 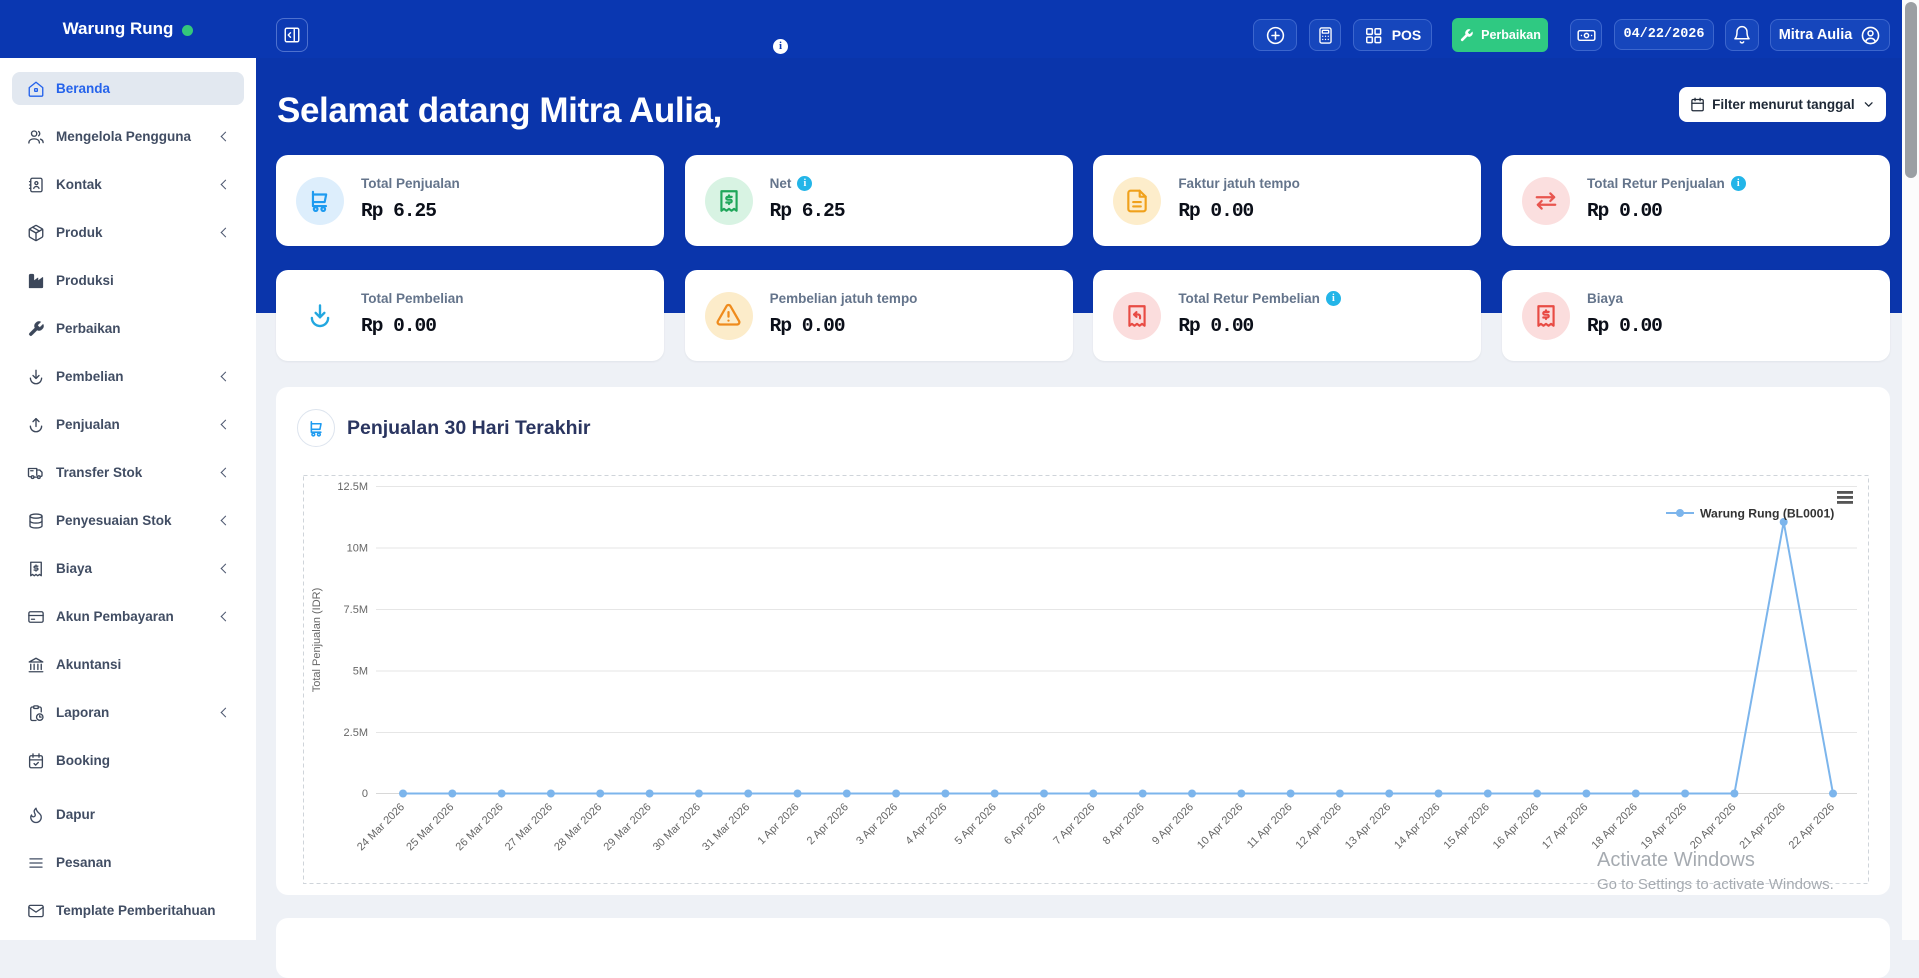 I want to click on svg-text: 8 Apr 2026, so click(x=1124, y=824).